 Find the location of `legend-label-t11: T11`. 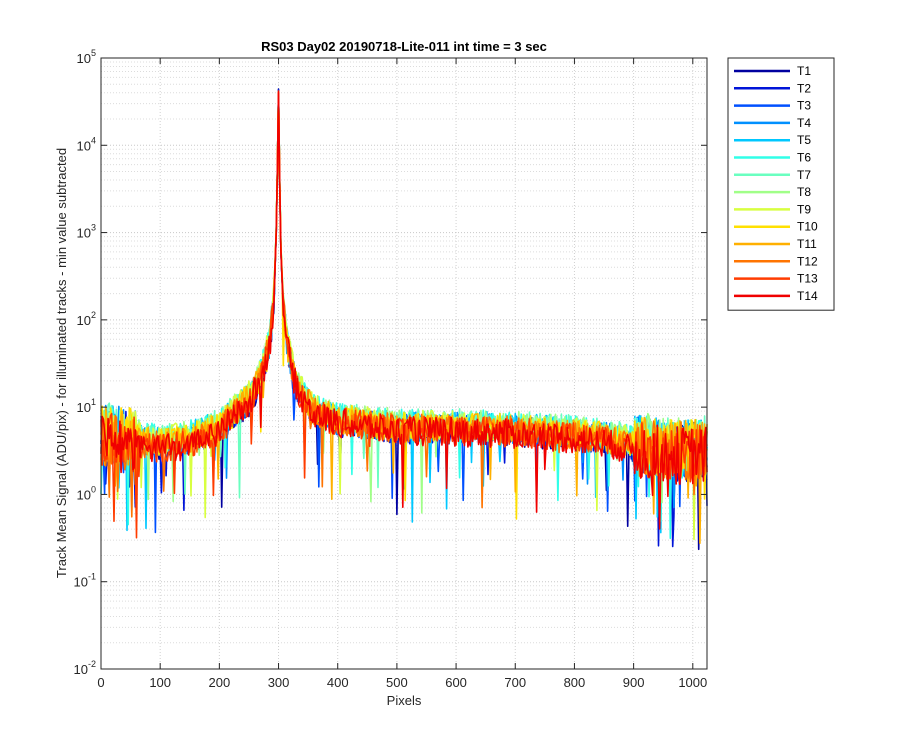

legend-label-t11: T11 is located at coordinates (807, 244).